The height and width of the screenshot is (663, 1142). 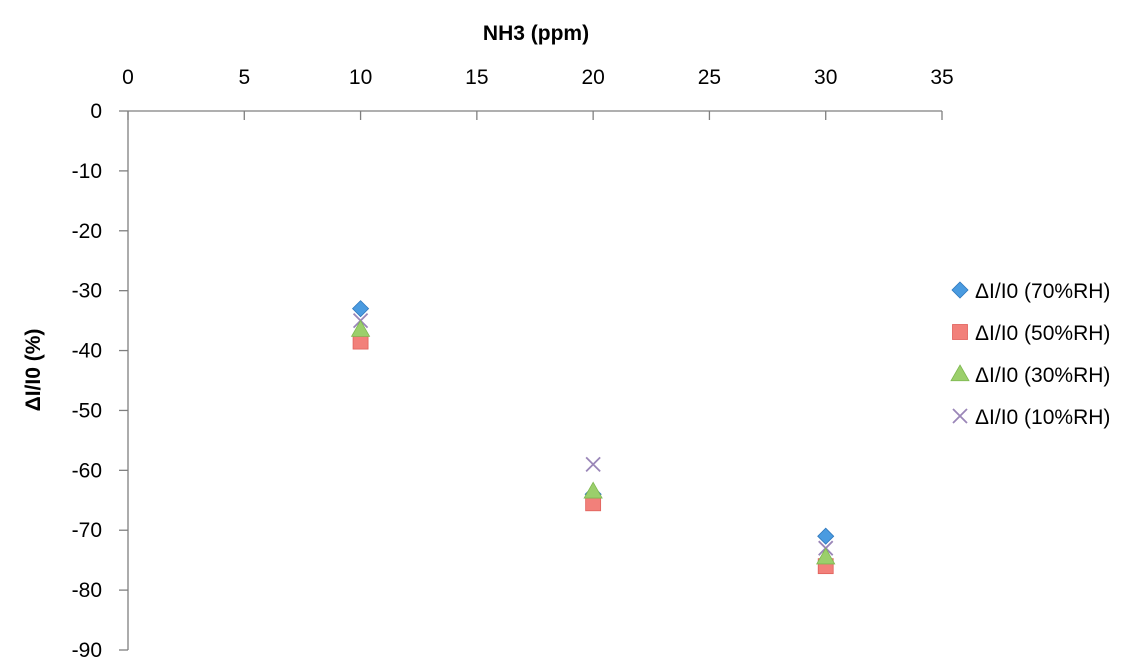 What do you see at coordinates (33, 370) in the screenshot?
I see `y-axis-title: ΔI/I0 (%)` at bounding box center [33, 370].